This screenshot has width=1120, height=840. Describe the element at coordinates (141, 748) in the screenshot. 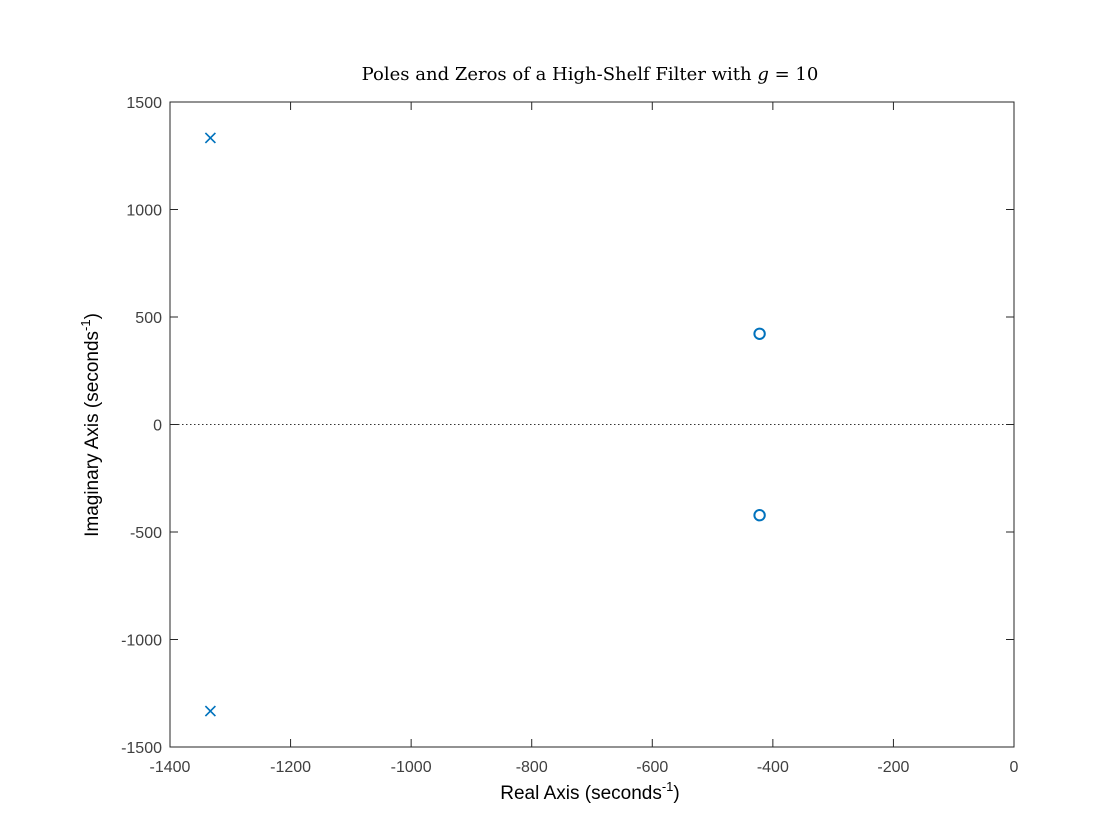

I see `y-tick-label: -1500` at that location.